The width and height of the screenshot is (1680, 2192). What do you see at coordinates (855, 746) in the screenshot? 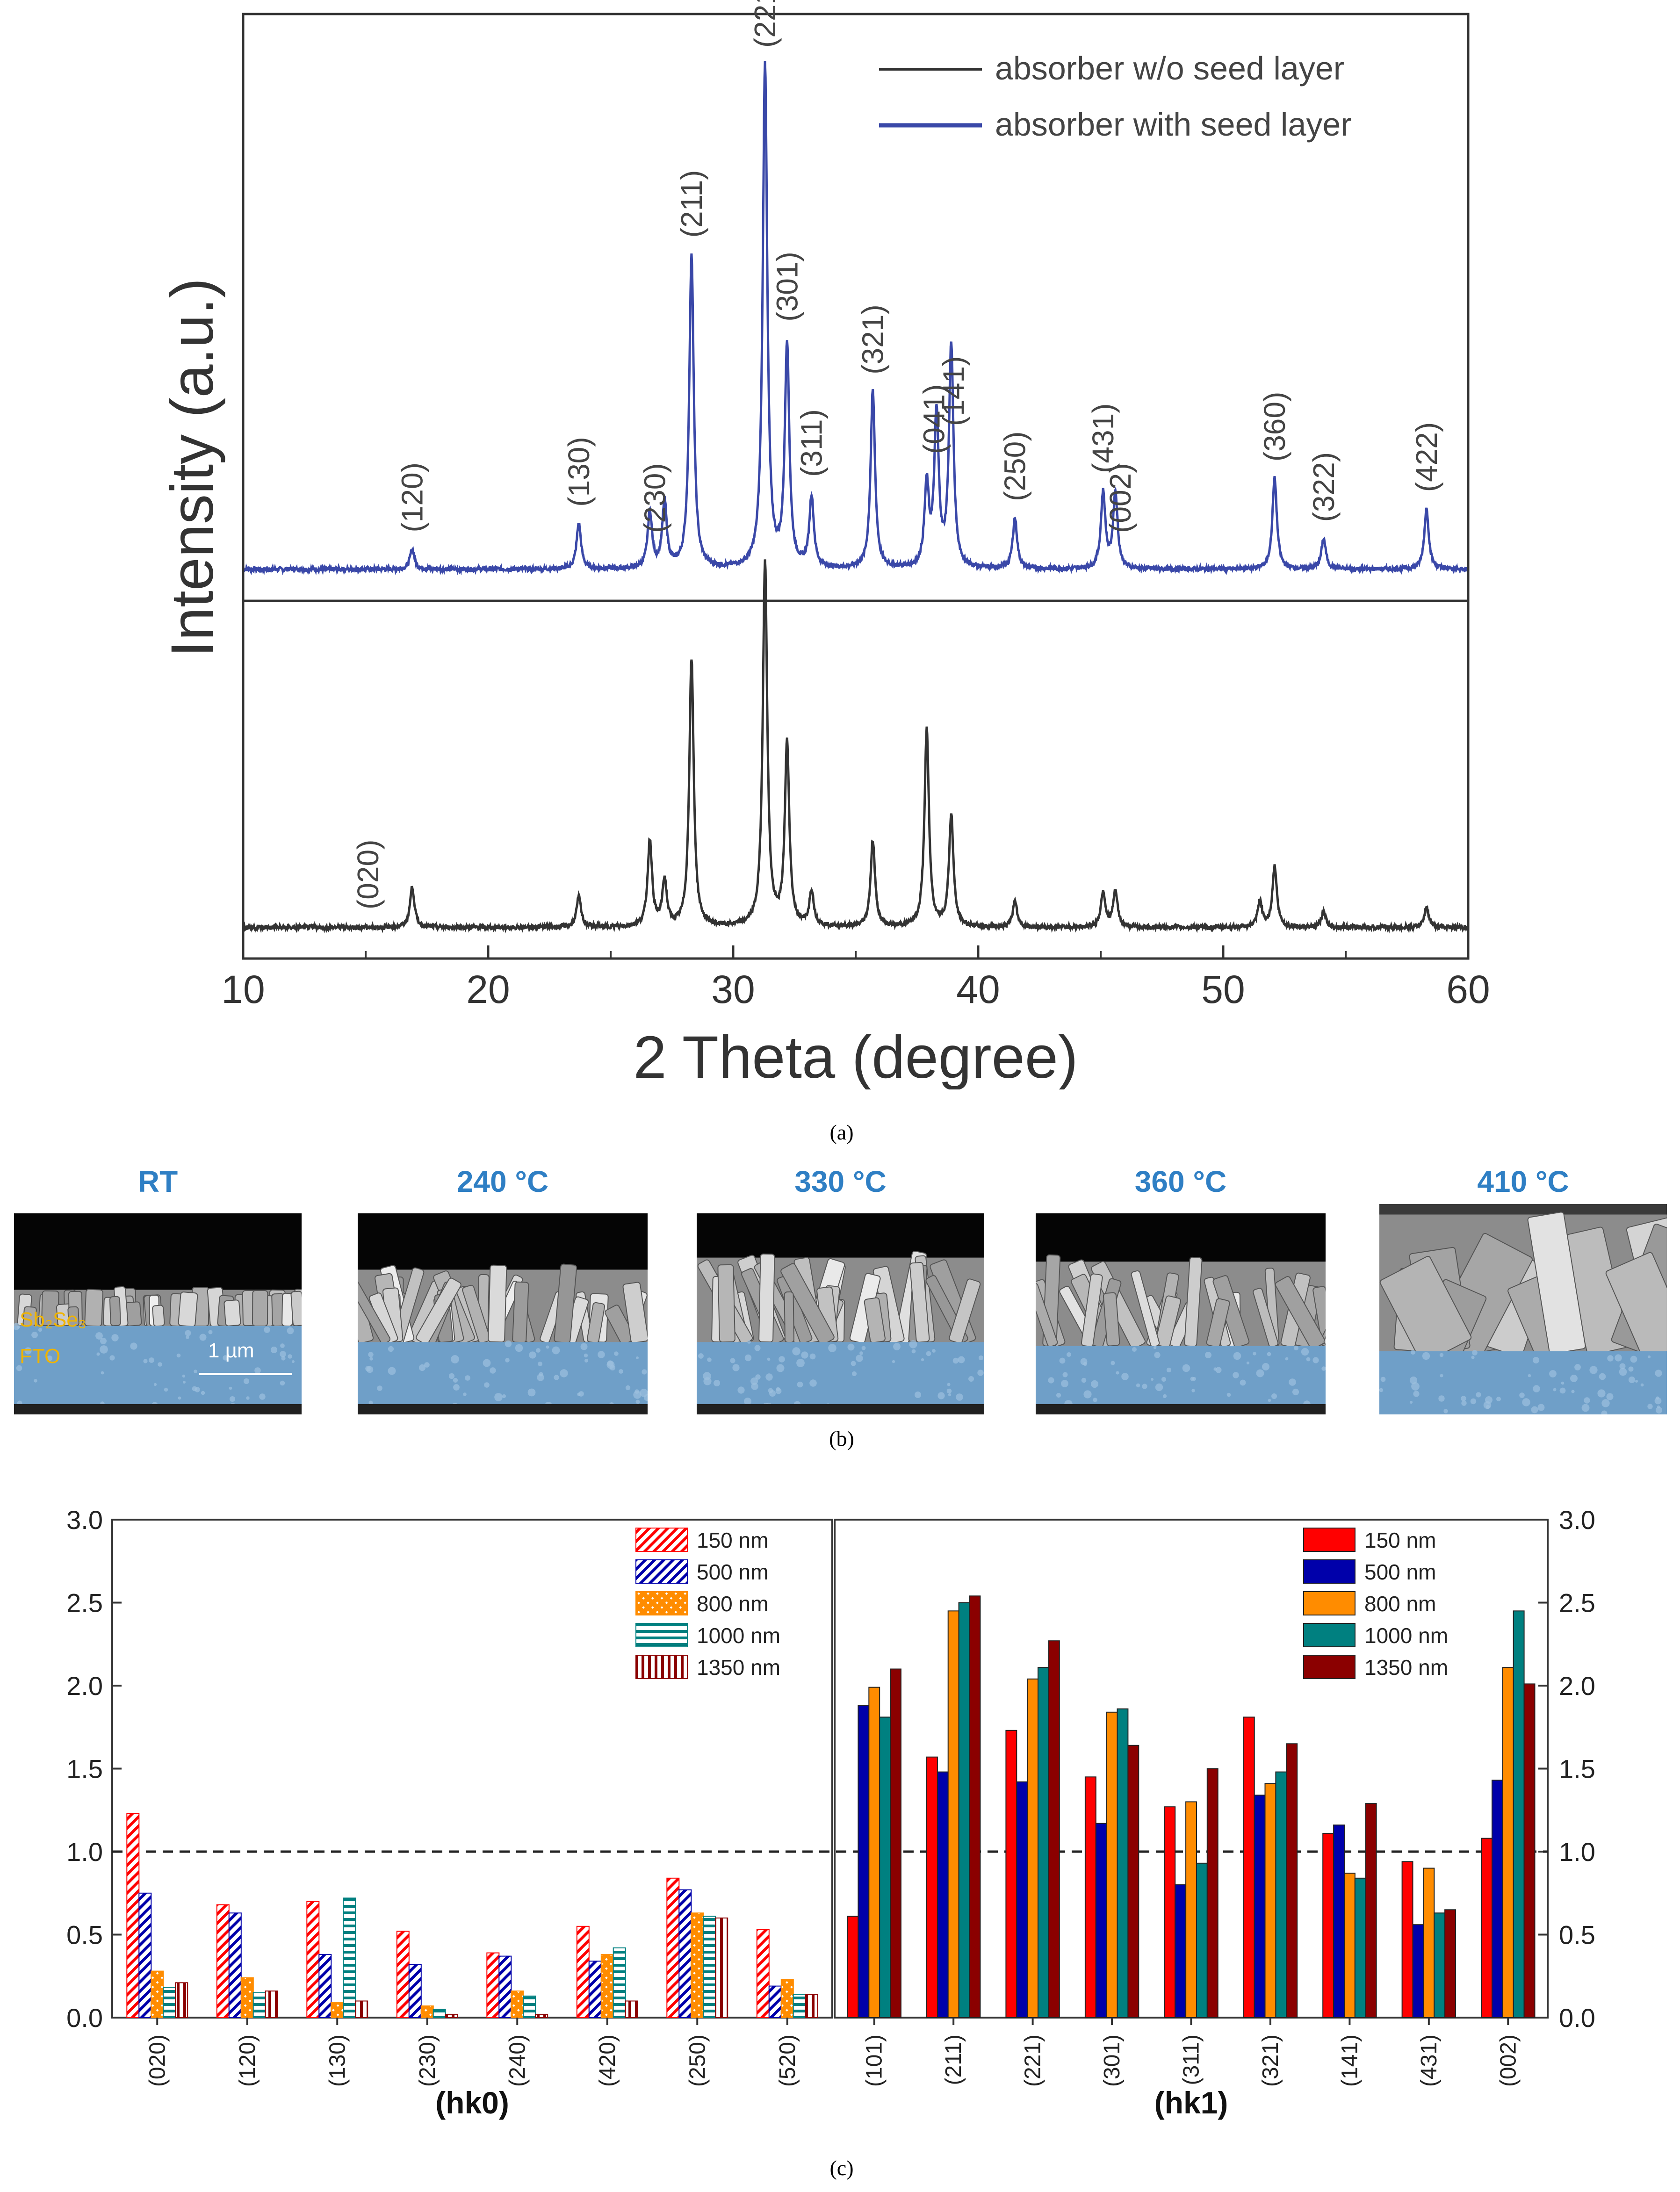
I see `curve-without-seed-layer` at bounding box center [855, 746].